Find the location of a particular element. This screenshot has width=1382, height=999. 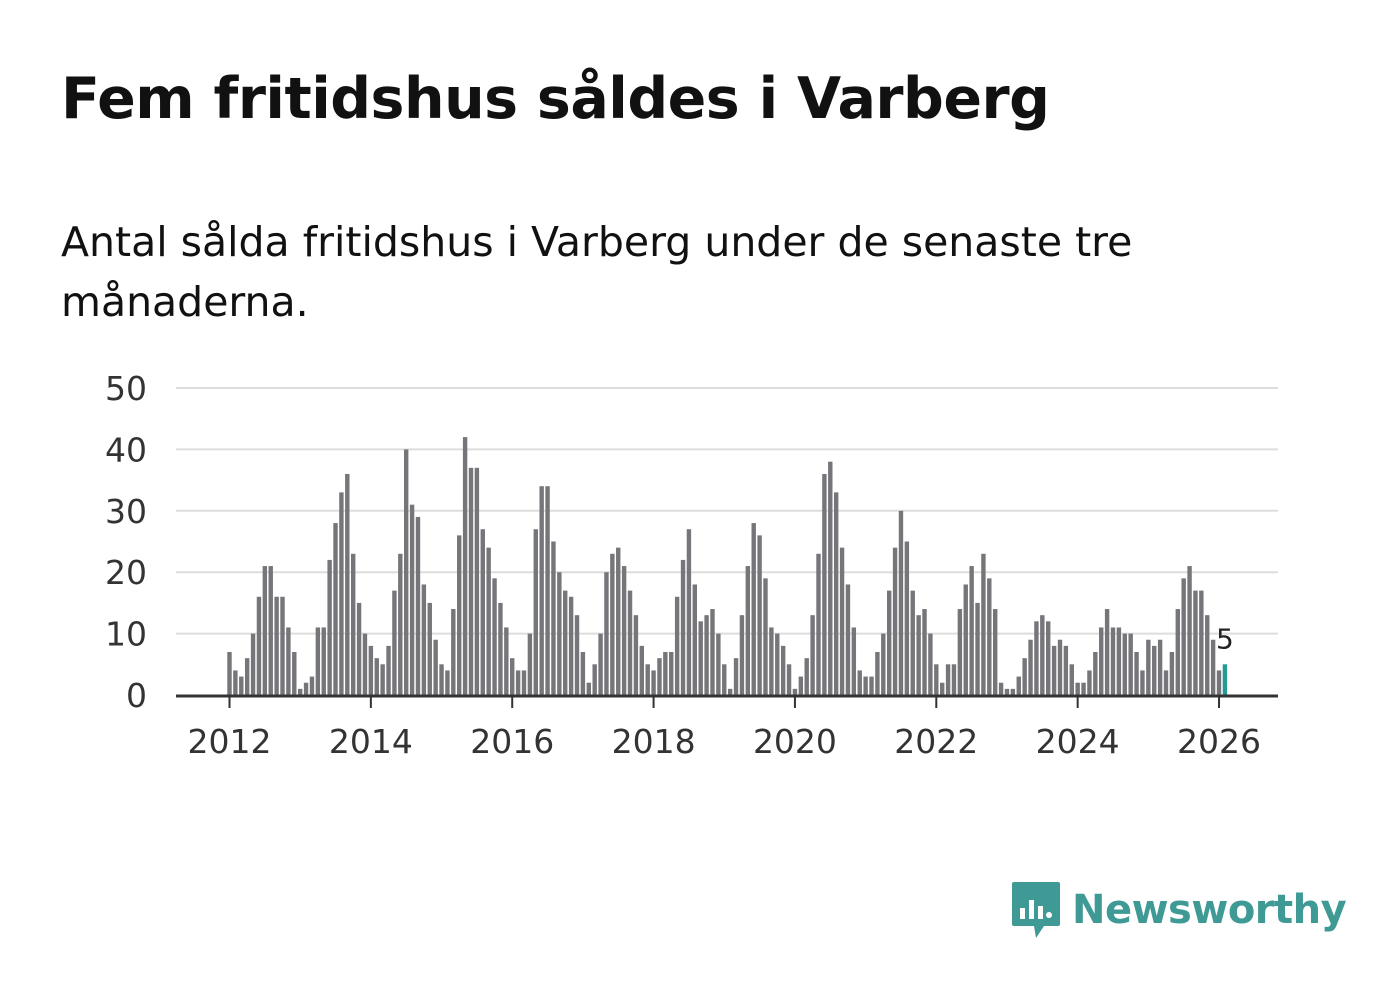

bar-highlighted is located at coordinates (1225, 679).